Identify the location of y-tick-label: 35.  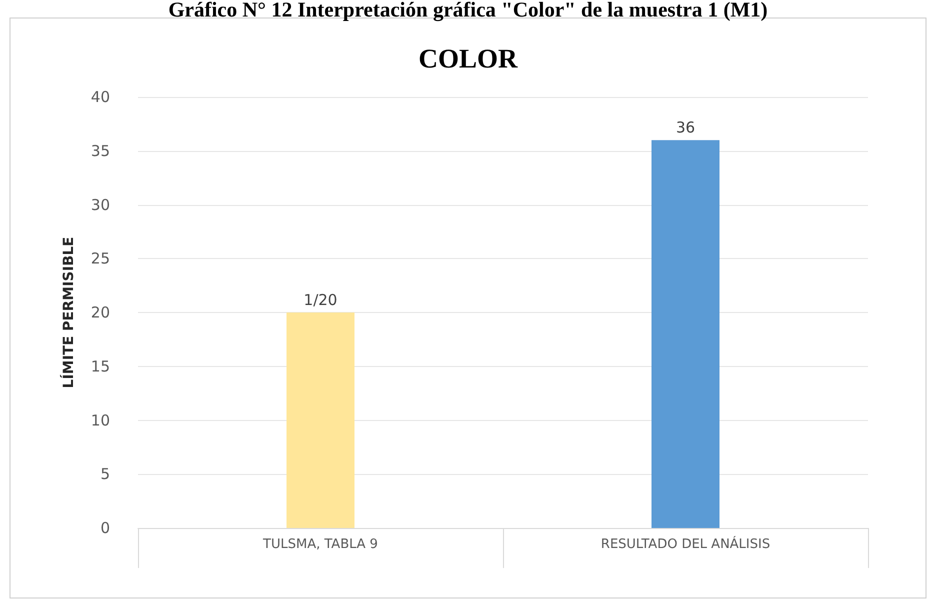
(100, 151).